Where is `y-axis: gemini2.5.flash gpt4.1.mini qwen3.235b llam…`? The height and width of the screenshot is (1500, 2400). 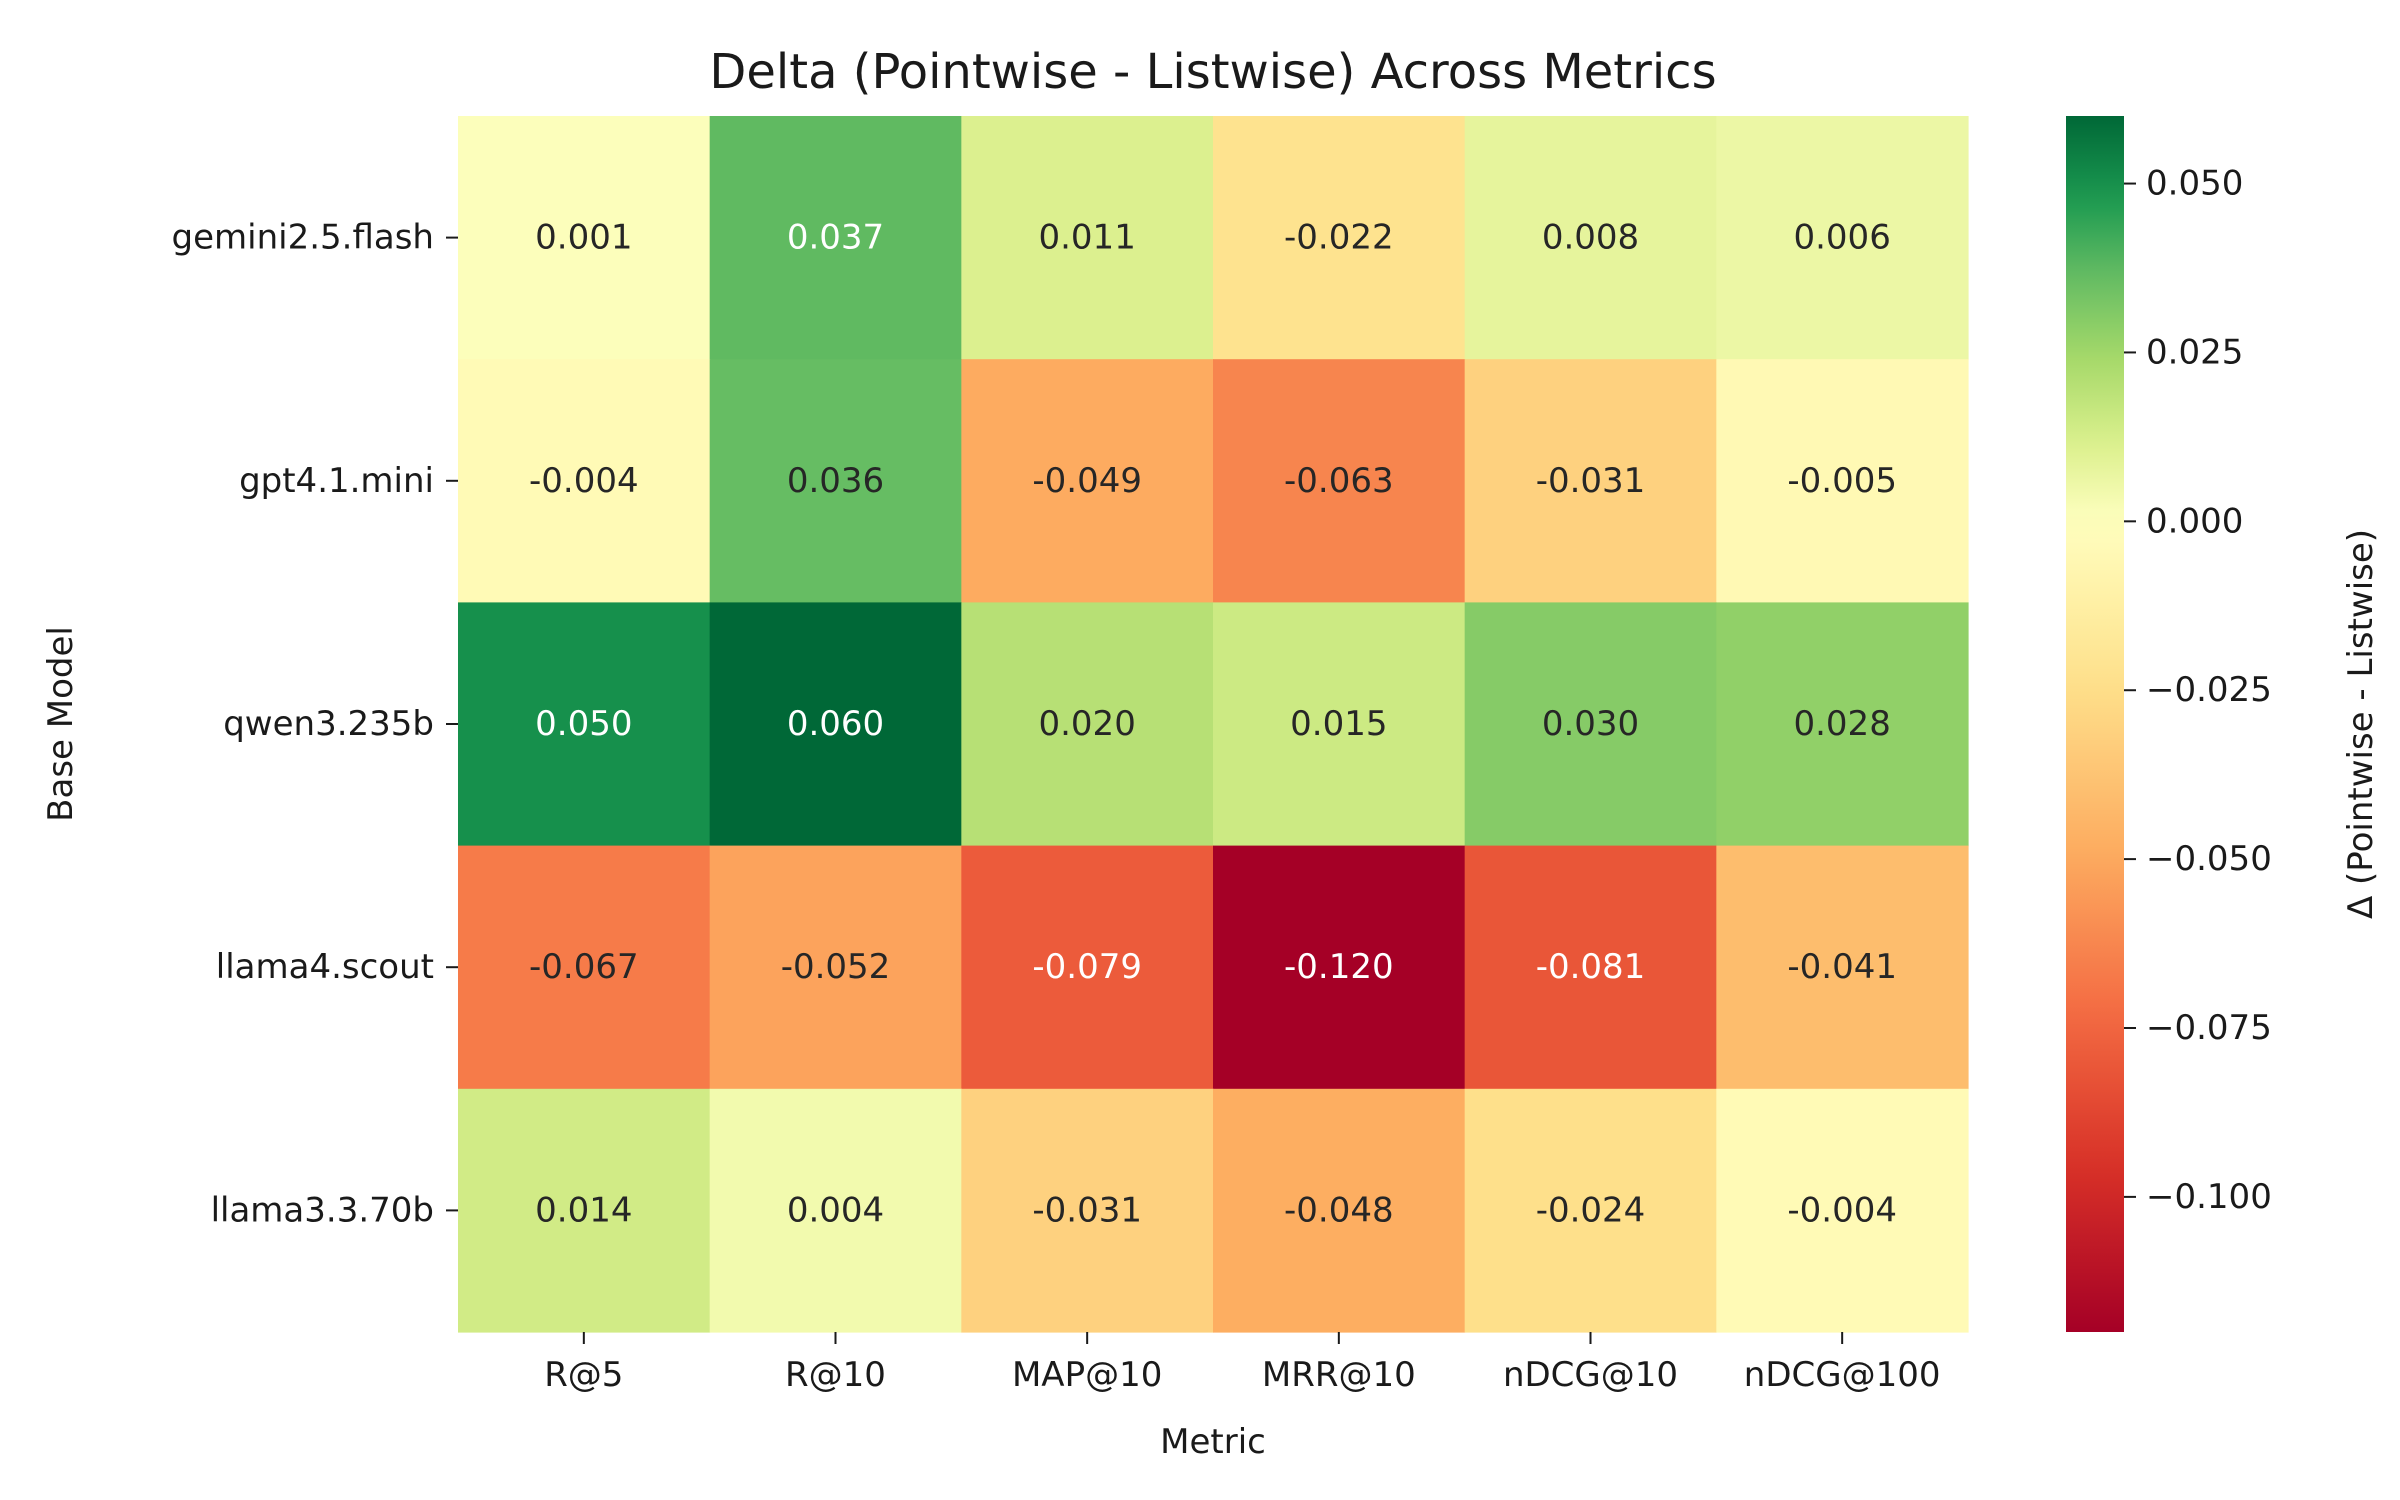
y-axis: gemini2.5.flash gpt4.1.mini qwen3.235b llam… is located at coordinates (315, 724).